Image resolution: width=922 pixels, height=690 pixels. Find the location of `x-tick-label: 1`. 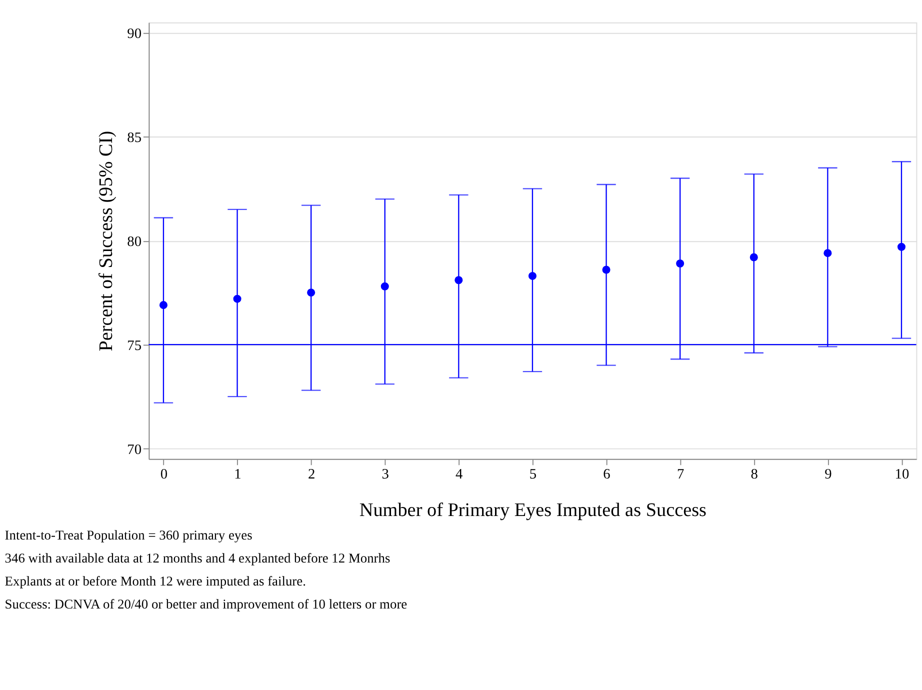

x-tick-label: 1 is located at coordinates (238, 474).